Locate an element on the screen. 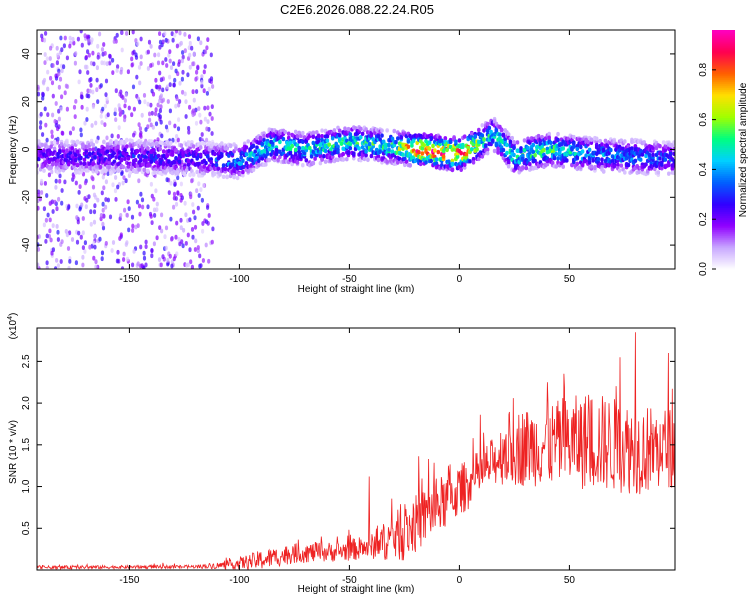  colorbar-tick-label: 0.0 is located at coordinates (703, 269).